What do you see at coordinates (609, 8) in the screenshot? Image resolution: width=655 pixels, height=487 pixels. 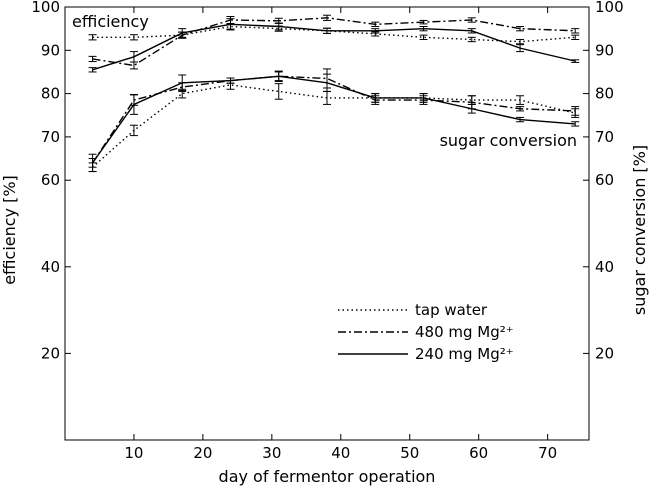 I see `y-tick-label-right: 100` at bounding box center [609, 8].